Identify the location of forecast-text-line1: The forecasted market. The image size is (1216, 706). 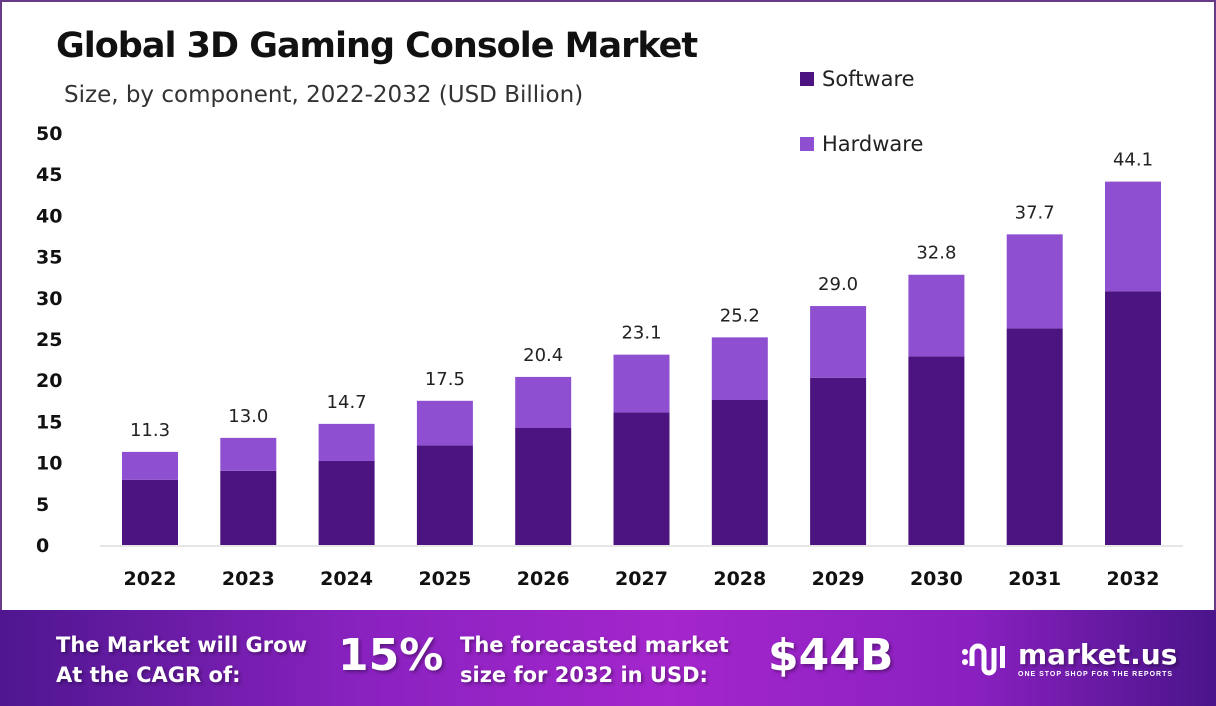
(594, 645).